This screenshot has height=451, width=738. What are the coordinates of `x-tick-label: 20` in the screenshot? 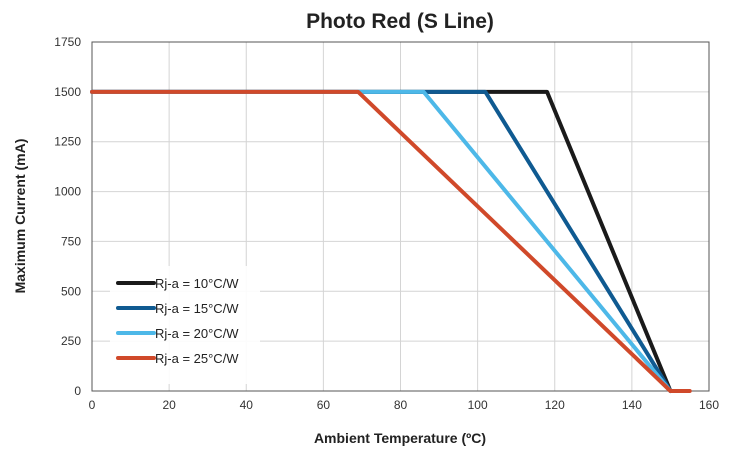 It's located at (169, 405).